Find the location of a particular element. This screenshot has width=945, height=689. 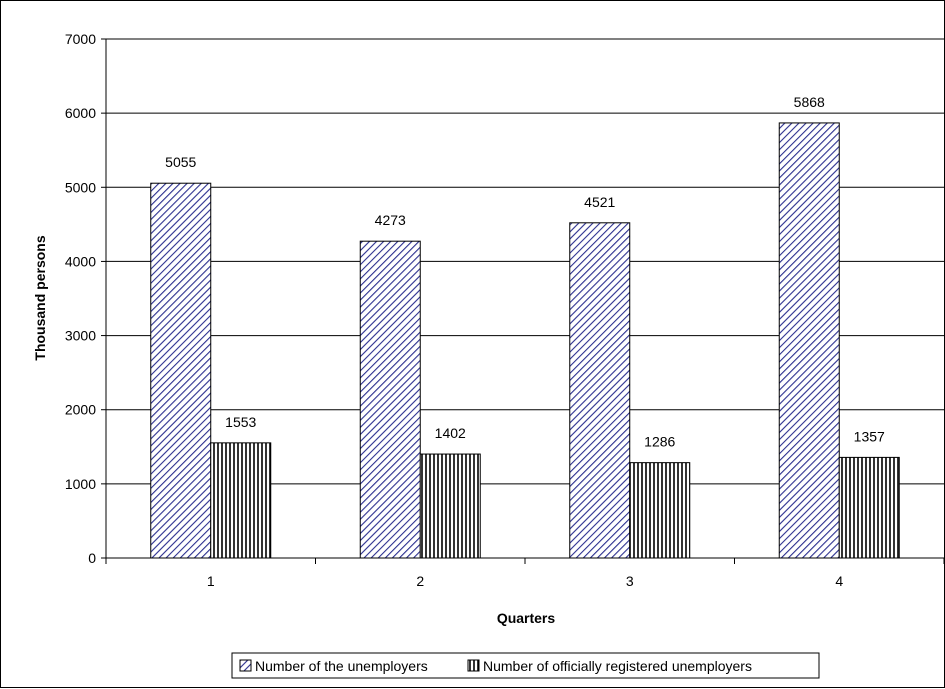

data-label-unemployers: 4521 is located at coordinates (599, 202).